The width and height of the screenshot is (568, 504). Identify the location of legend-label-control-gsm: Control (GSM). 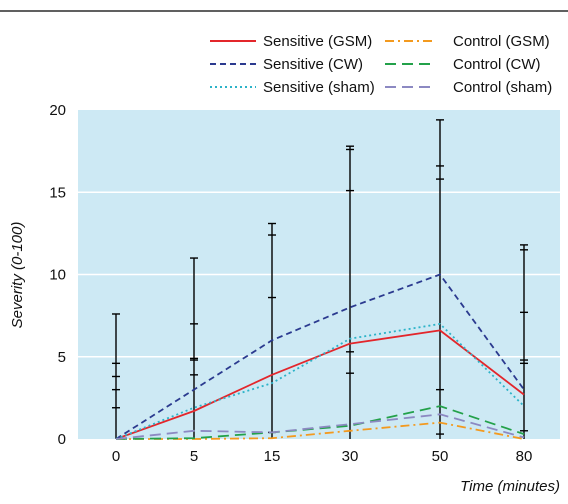
(501, 41).